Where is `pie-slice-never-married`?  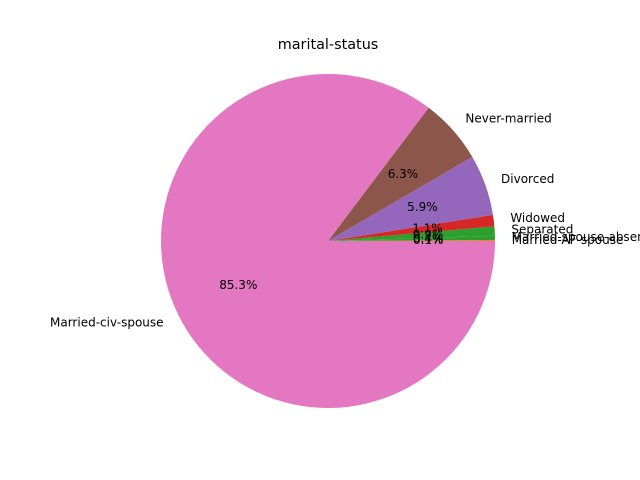
pie-slice-never-married is located at coordinates (400, 174).